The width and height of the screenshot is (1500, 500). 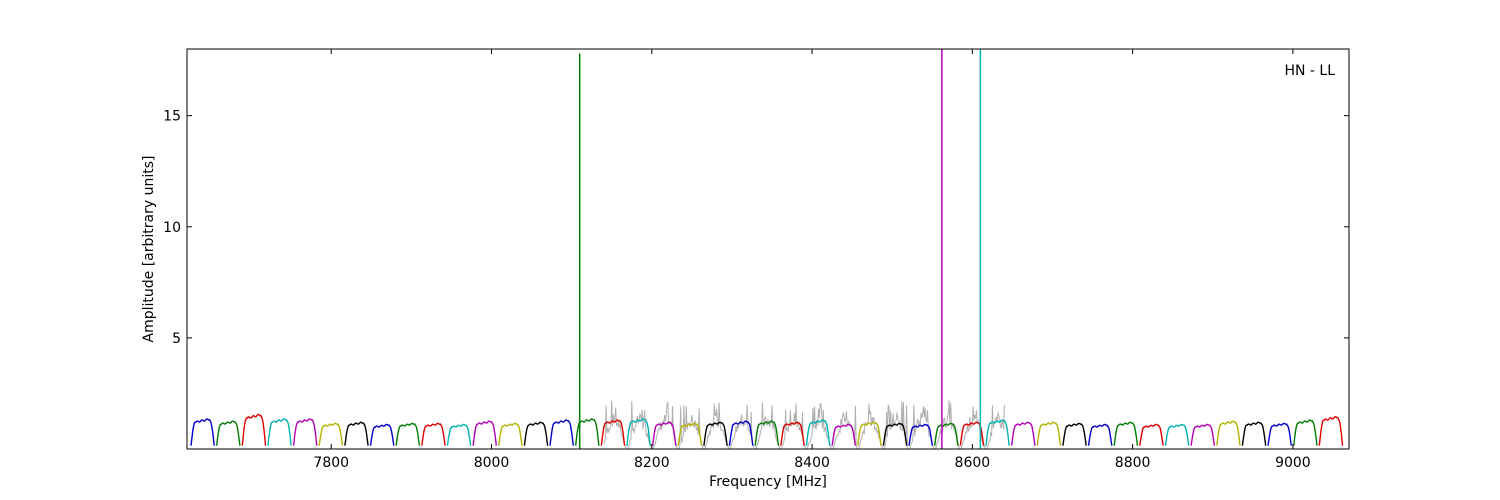 What do you see at coordinates (1309, 71) in the screenshot?
I see `plot-annotation: HN - LL` at bounding box center [1309, 71].